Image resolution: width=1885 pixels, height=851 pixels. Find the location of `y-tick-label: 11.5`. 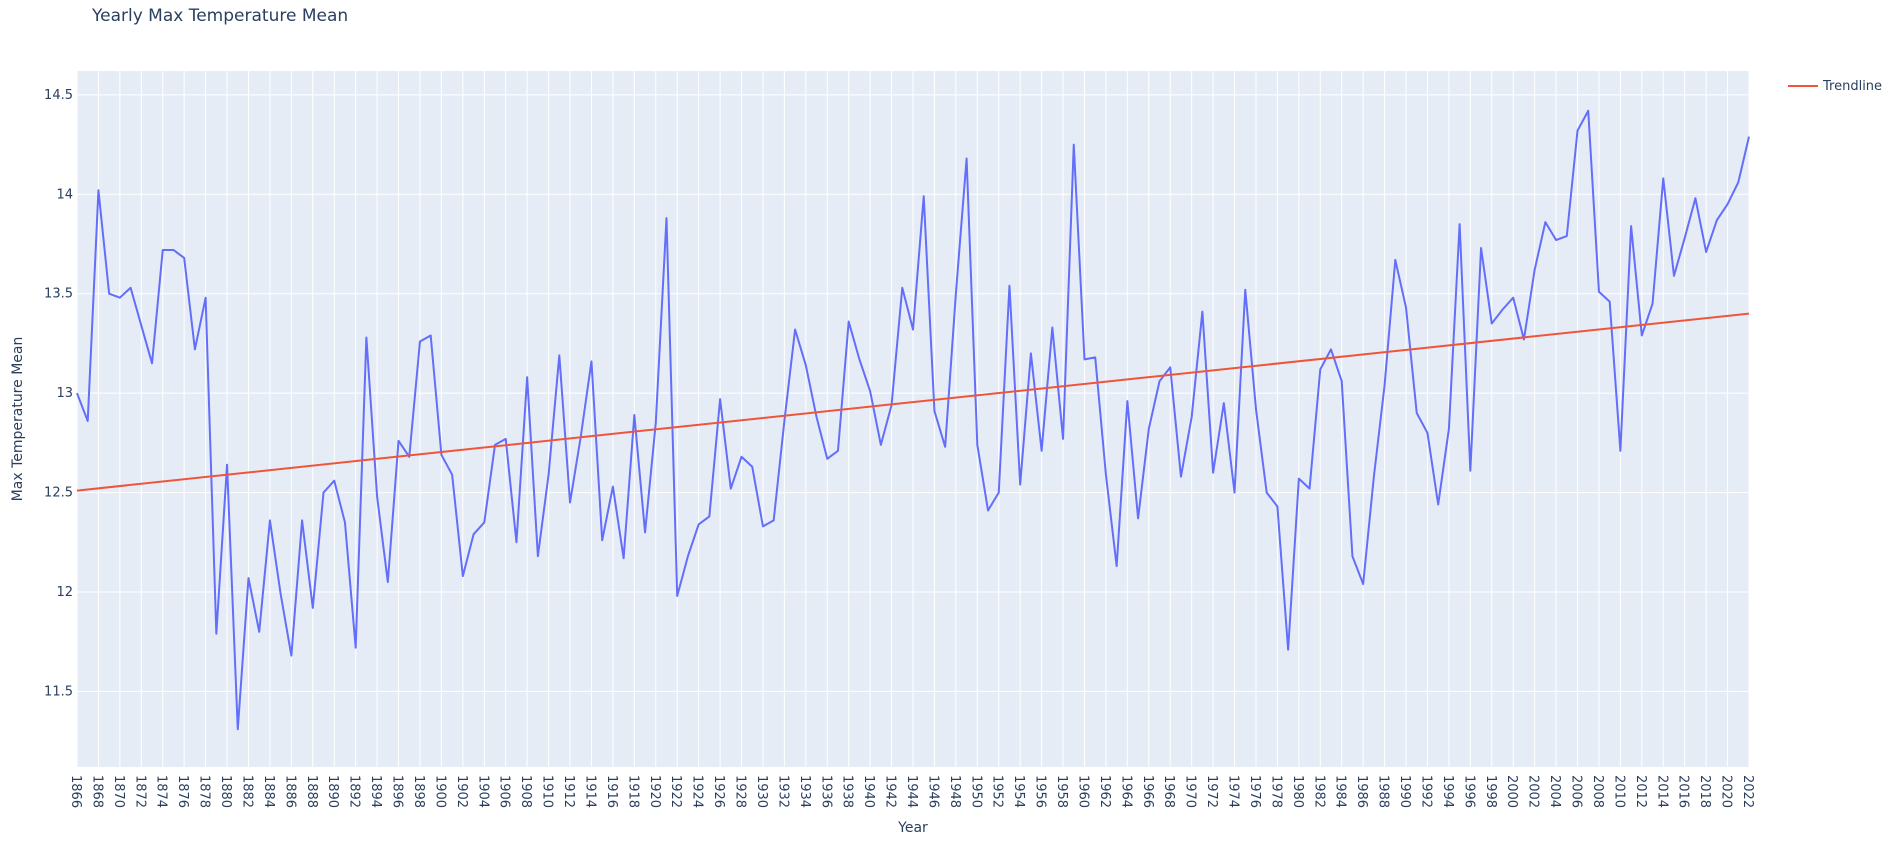

y-tick-label: 11.5 is located at coordinates (58, 691).